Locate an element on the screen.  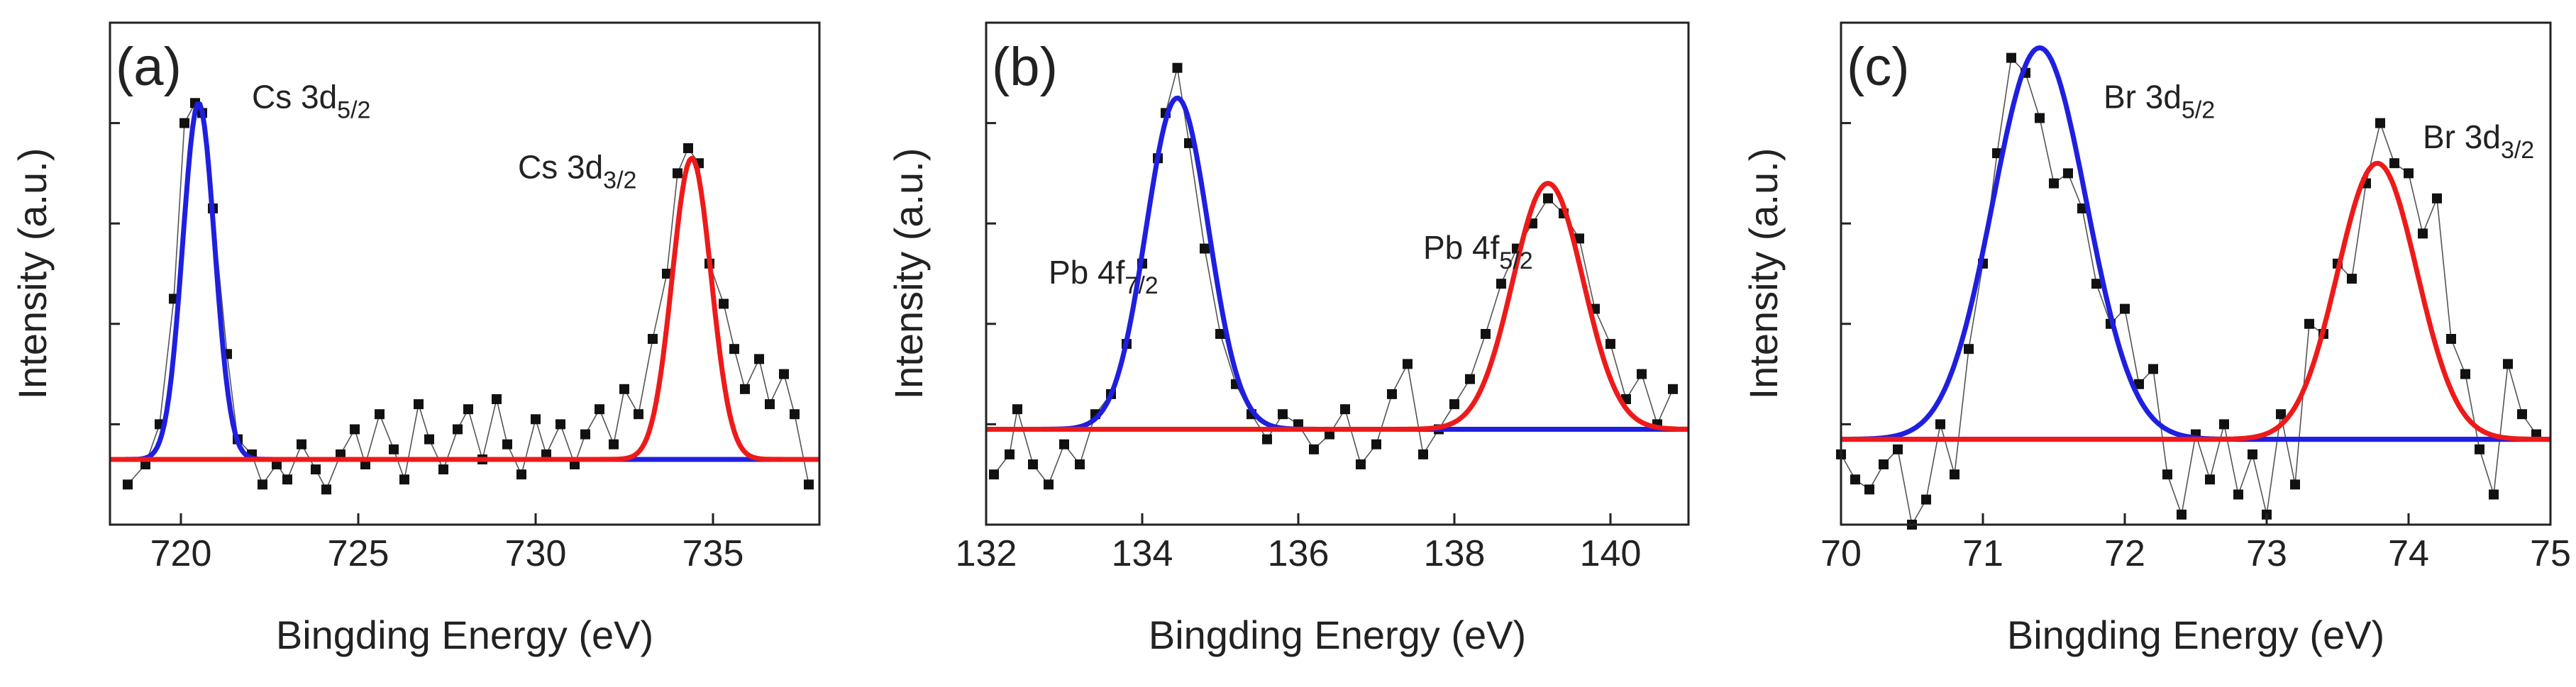
peak-label: Br 3d3/2 is located at coordinates (2478, 141).